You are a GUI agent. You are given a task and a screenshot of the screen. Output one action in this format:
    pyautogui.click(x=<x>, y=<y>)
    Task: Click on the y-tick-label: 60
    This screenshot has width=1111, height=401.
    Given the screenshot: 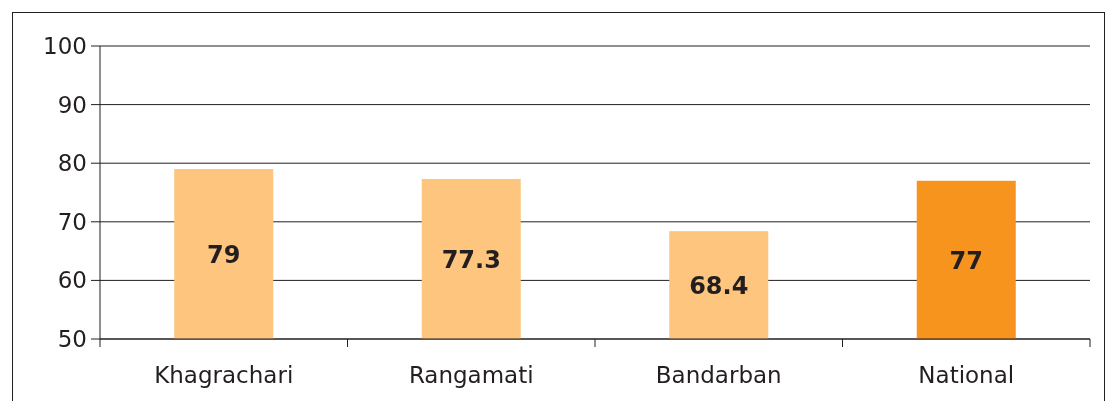 What is the action you would take?
    pyautogui.click(x=72, y=280)
    